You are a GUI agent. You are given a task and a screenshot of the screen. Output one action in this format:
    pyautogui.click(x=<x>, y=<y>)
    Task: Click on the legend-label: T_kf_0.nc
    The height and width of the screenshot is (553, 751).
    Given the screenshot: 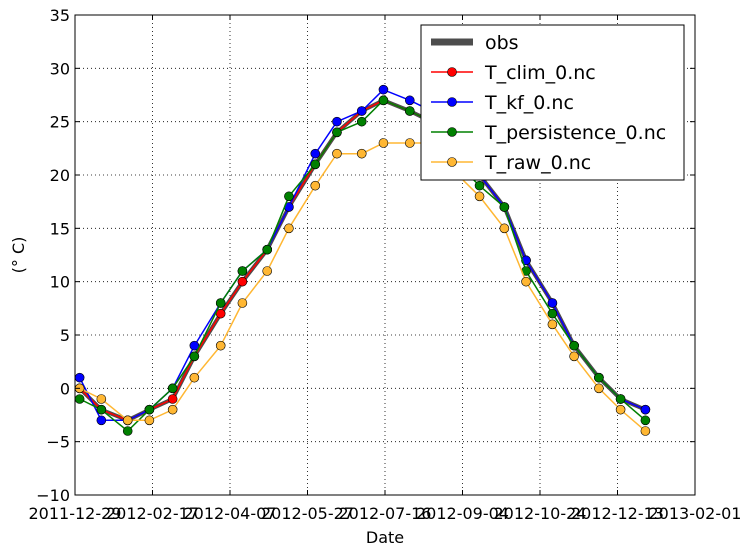 What is the action you would take?
    pyautogui.click(x=529, y=103)
    